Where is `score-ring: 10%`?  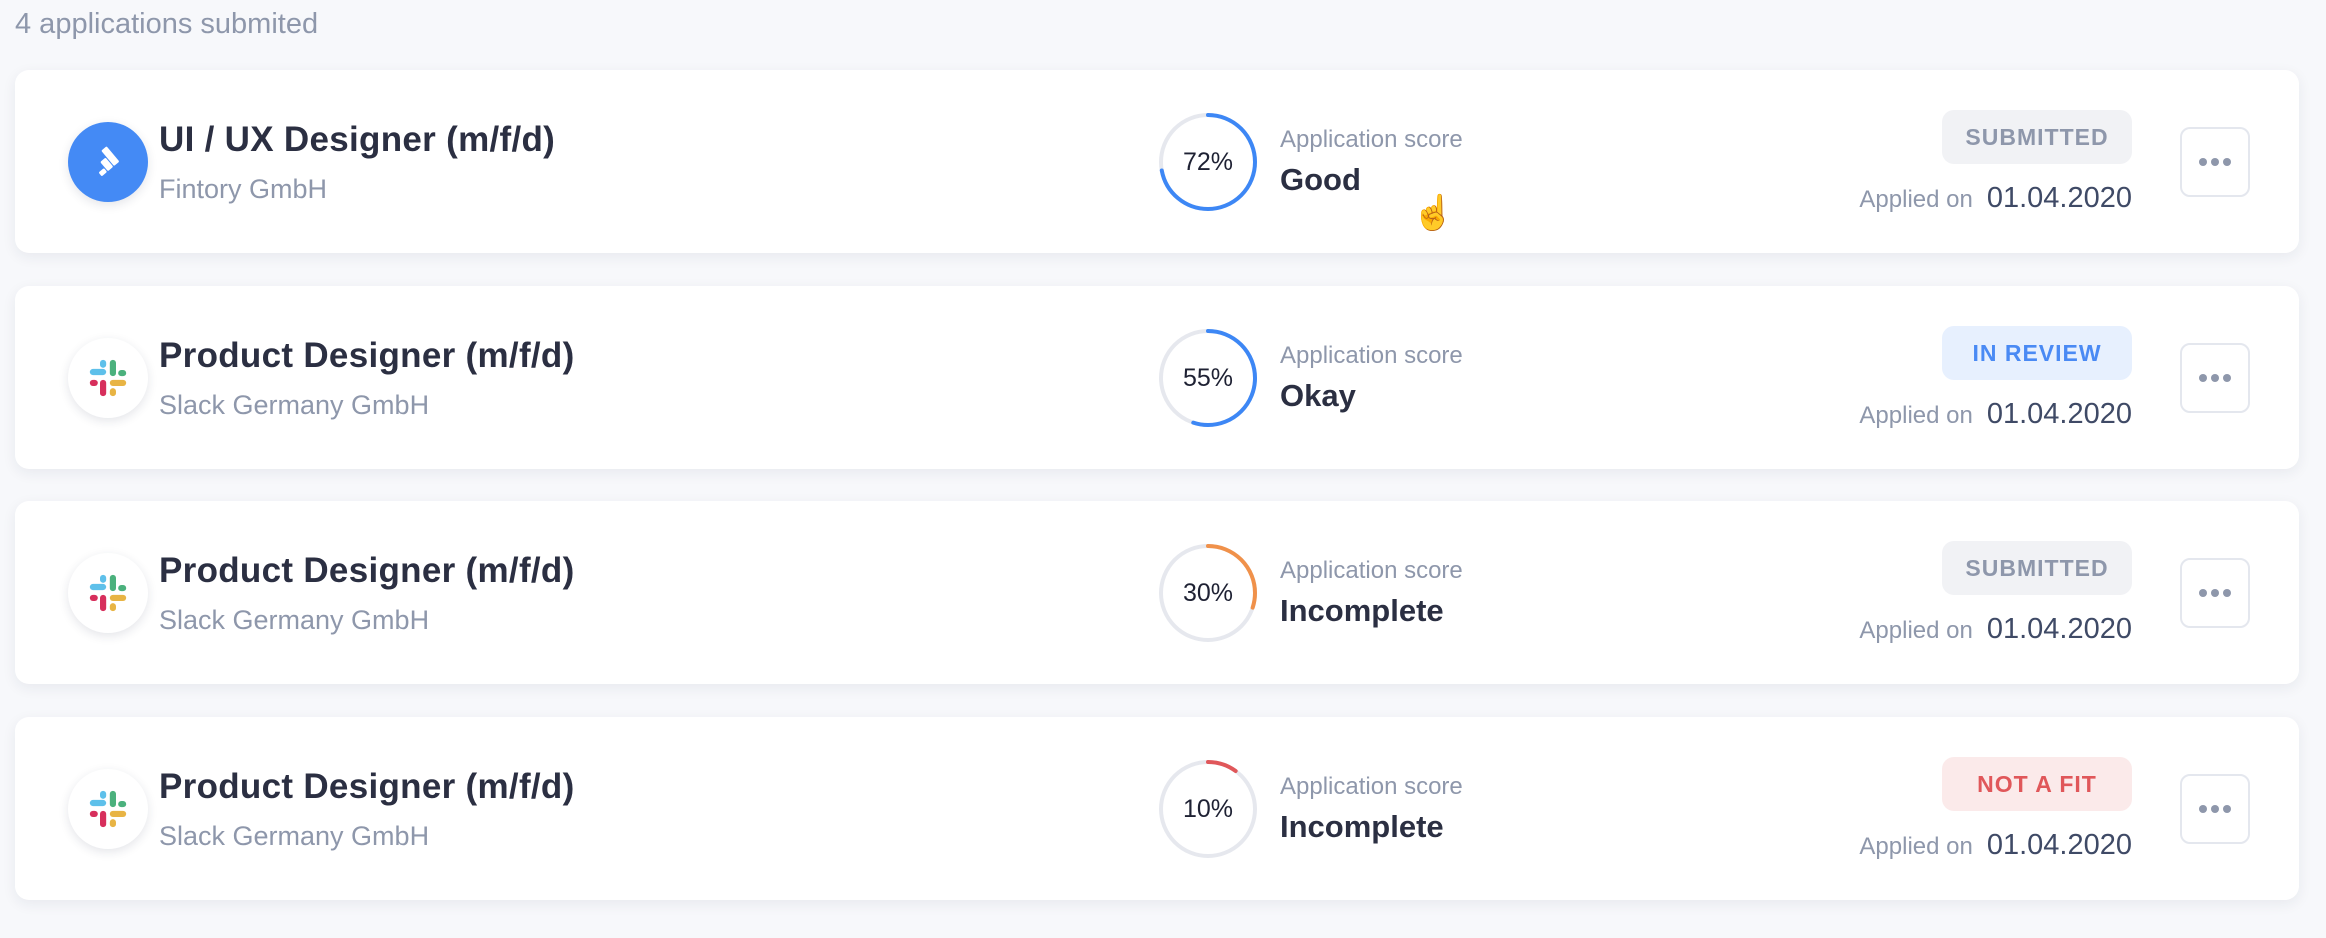
score-ring: 10% is located at coordinates (1208, 809).